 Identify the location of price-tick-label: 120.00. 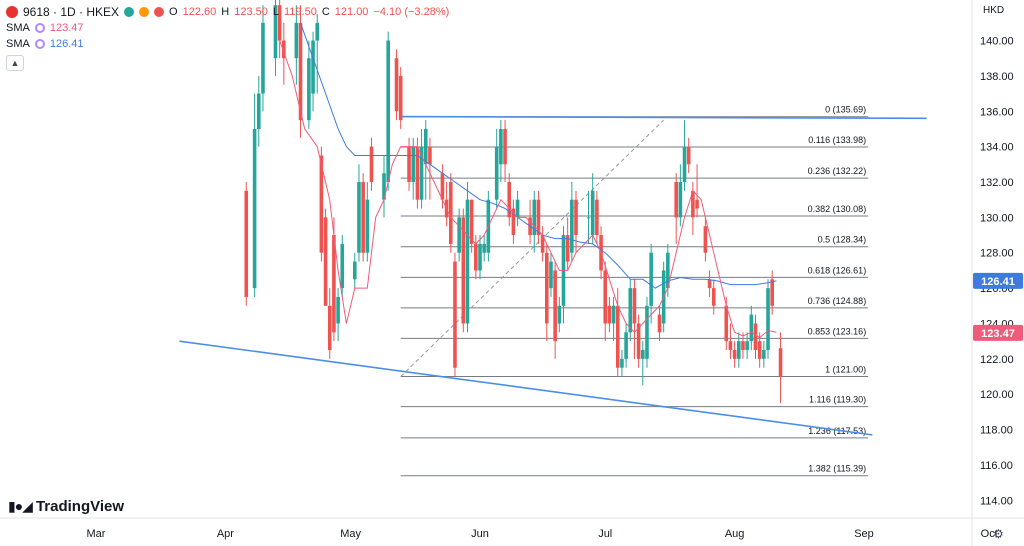
(997, 395).